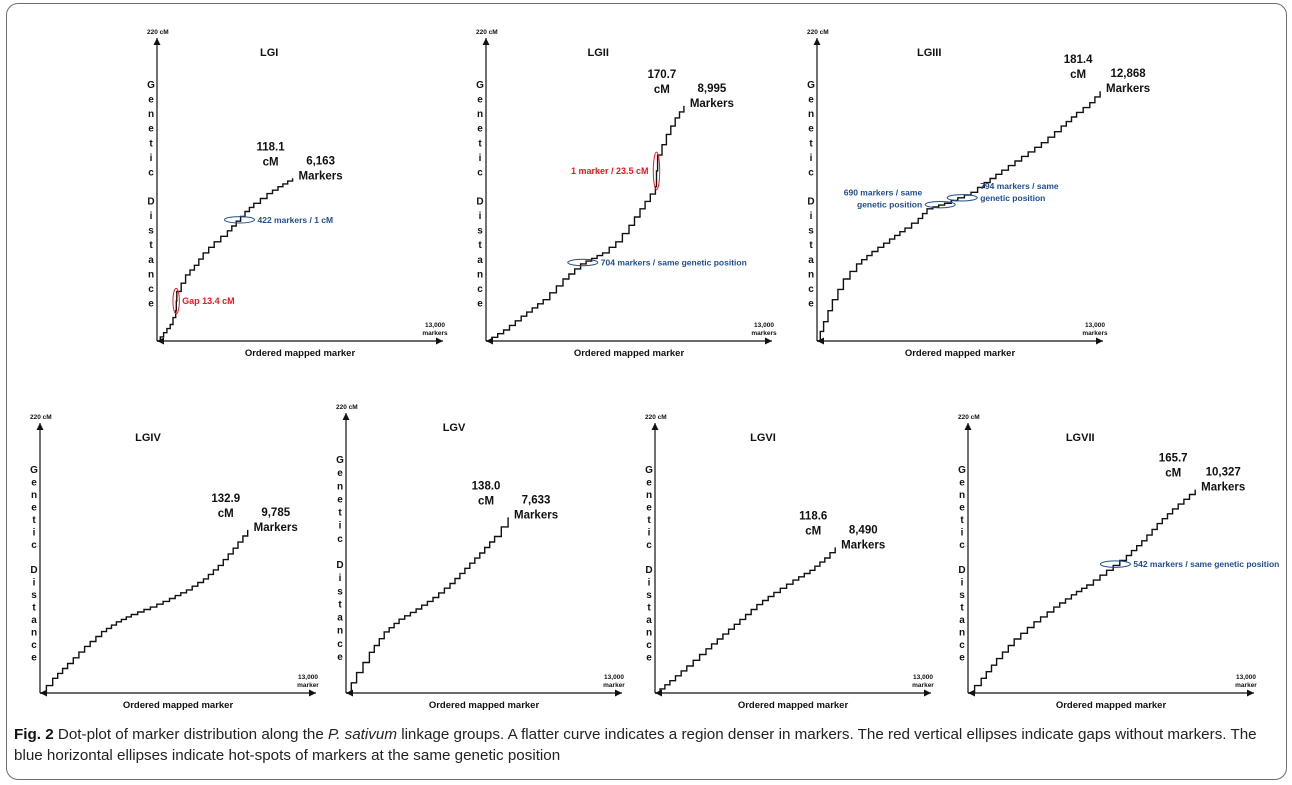 The height and width of the screenshot is (785, 1292). I want to click on caption-label: Fig. 2, so click(34, 734).